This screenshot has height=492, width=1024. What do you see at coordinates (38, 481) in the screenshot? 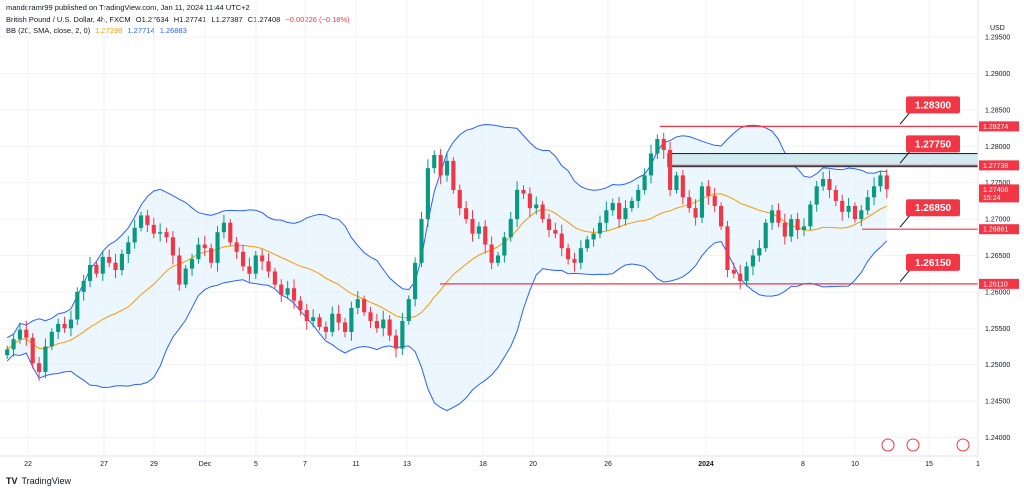
I see `footer-brand: TV TradingView` at bounding box center [38, 481].